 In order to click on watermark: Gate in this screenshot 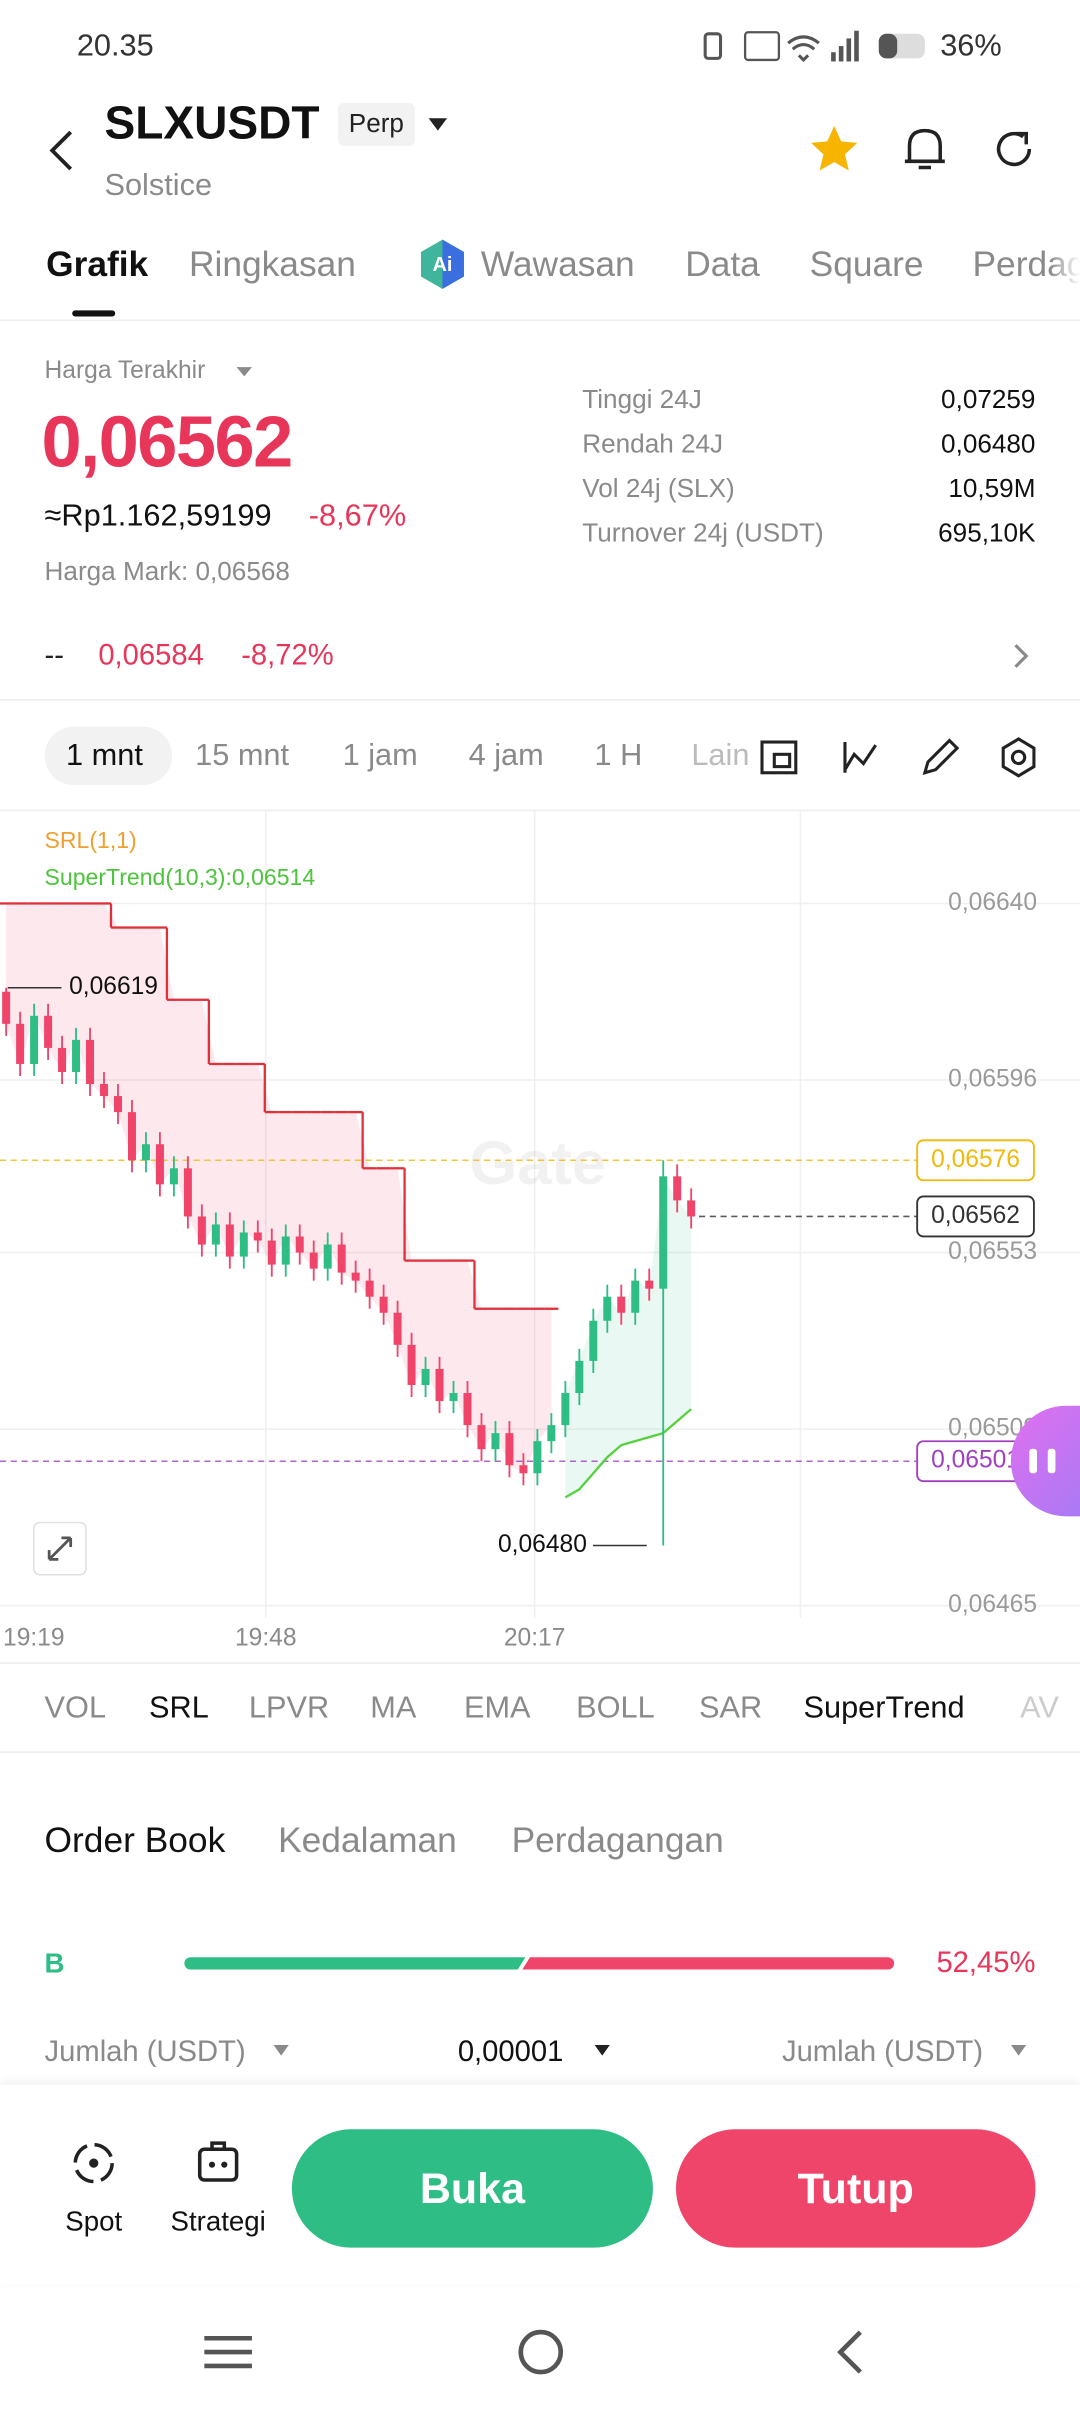, I will do `click(537, 1163)`.